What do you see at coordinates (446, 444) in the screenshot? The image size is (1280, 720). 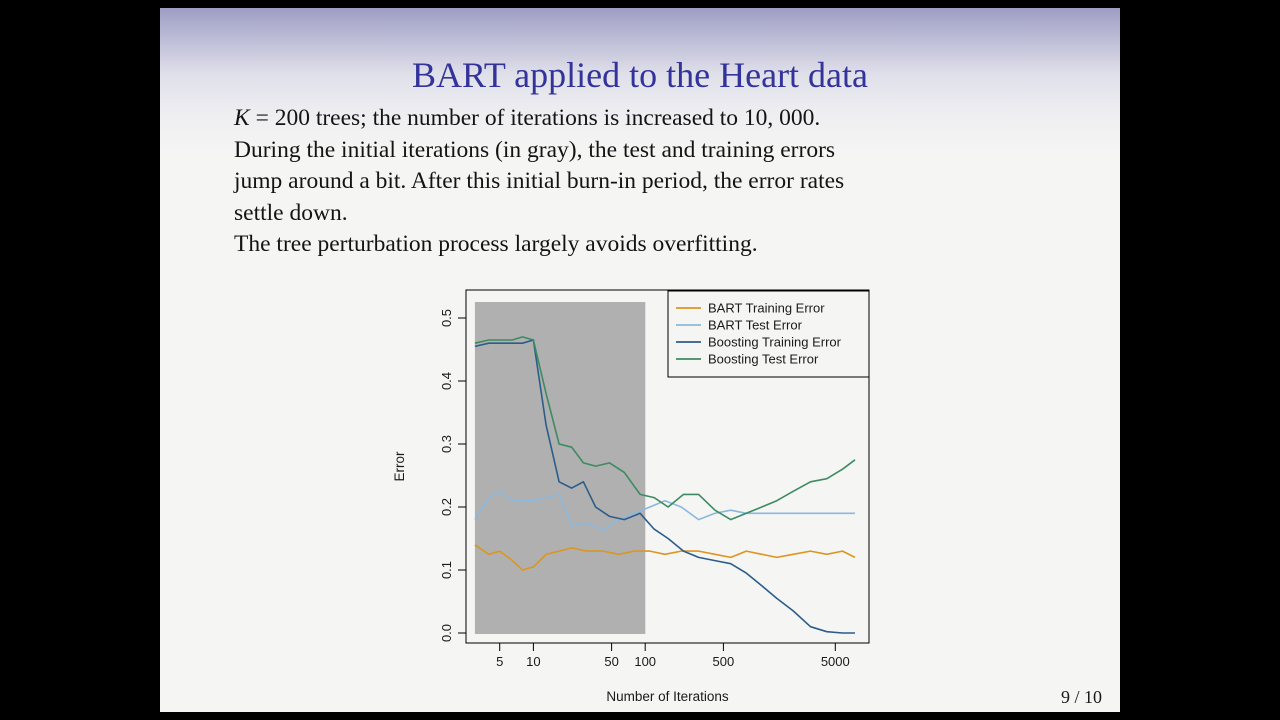 I see `y-tick-label: 0.3` at bounding box center [446, 444].